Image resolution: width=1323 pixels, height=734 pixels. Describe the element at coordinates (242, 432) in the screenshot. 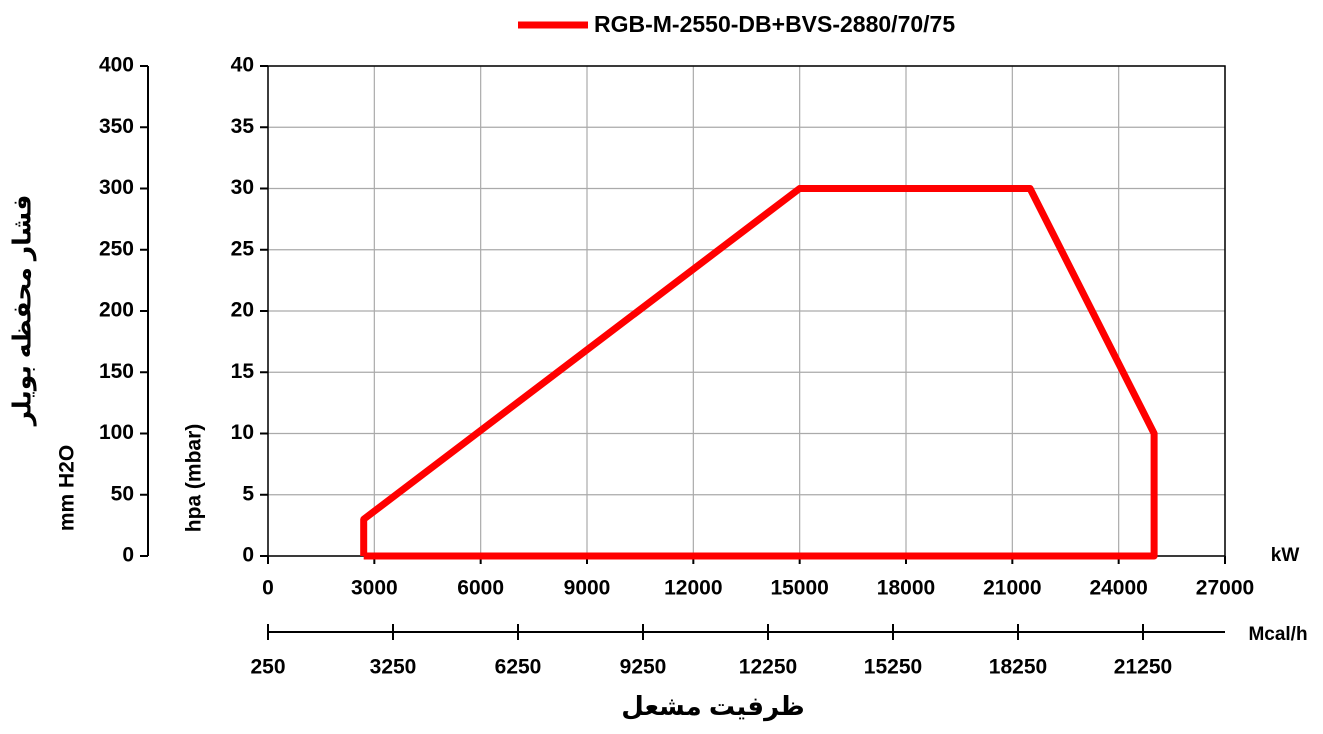

I see `y-tick-label: 10` at that location.